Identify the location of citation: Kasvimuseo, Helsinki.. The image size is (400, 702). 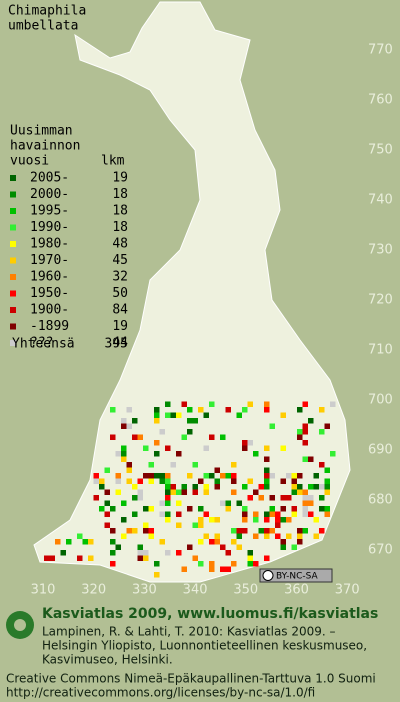
(107, 660).